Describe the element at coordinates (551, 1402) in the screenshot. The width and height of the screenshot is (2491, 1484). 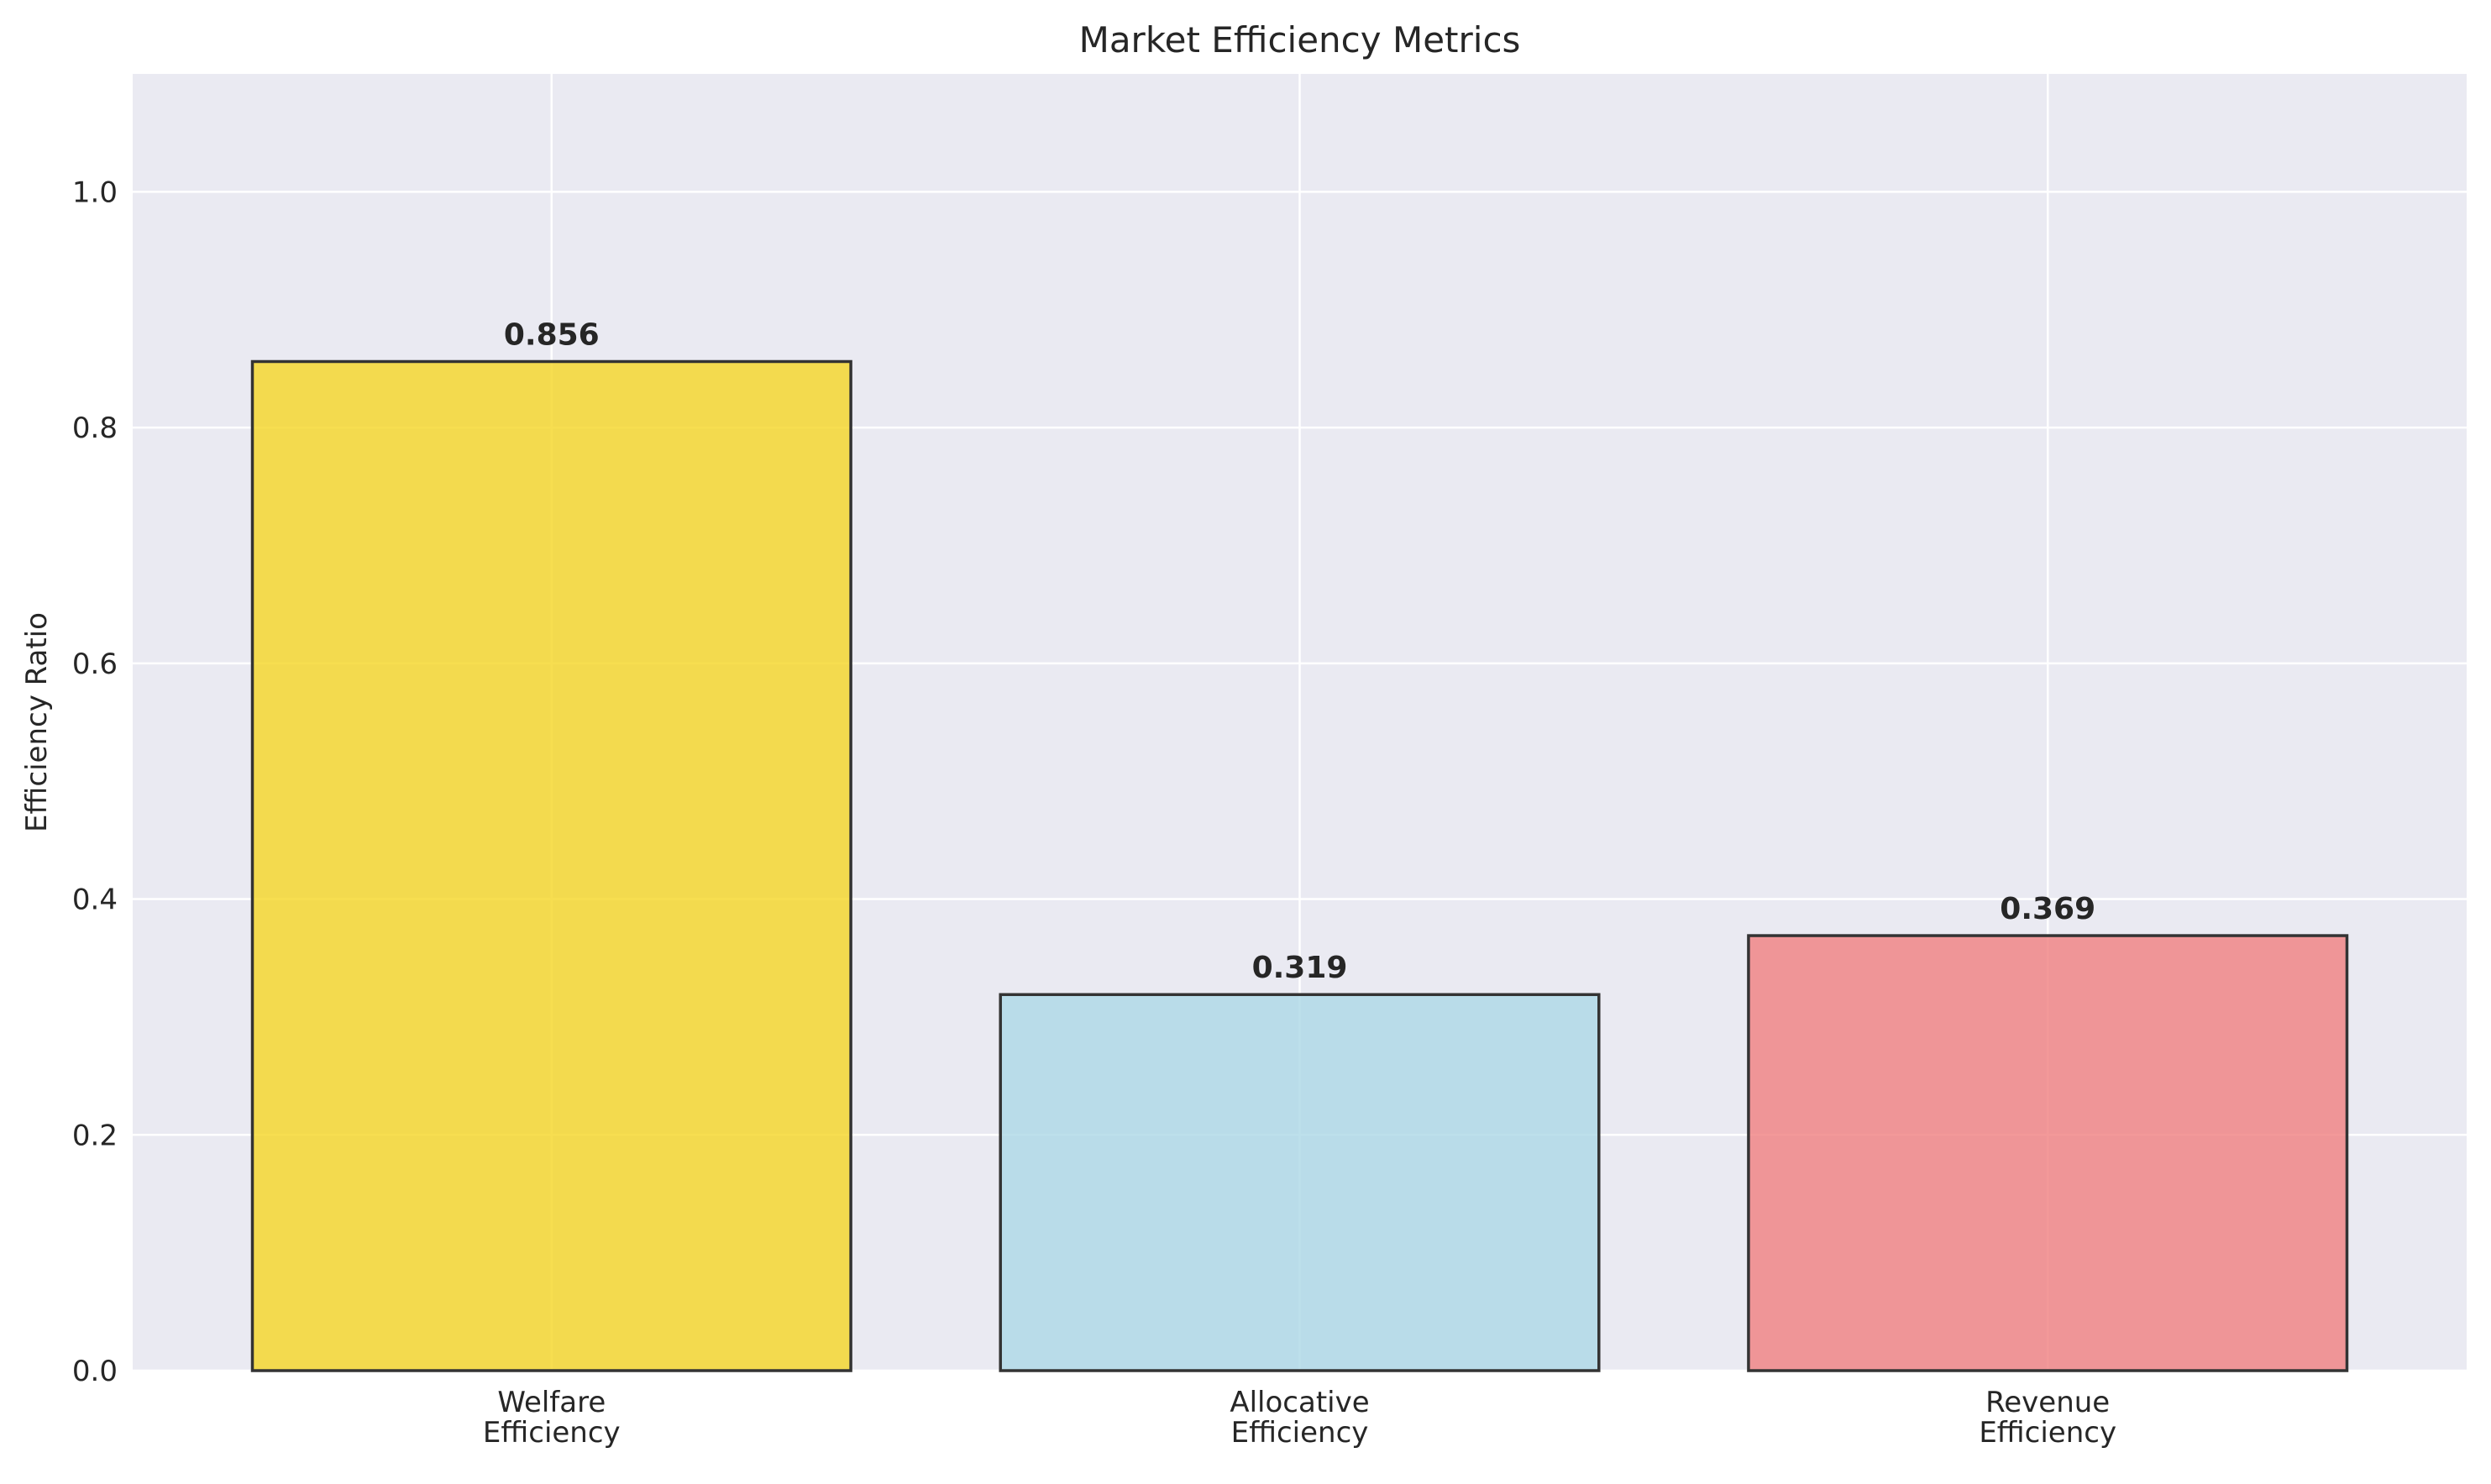
I see `x-tick-label: Welfare` at that location.